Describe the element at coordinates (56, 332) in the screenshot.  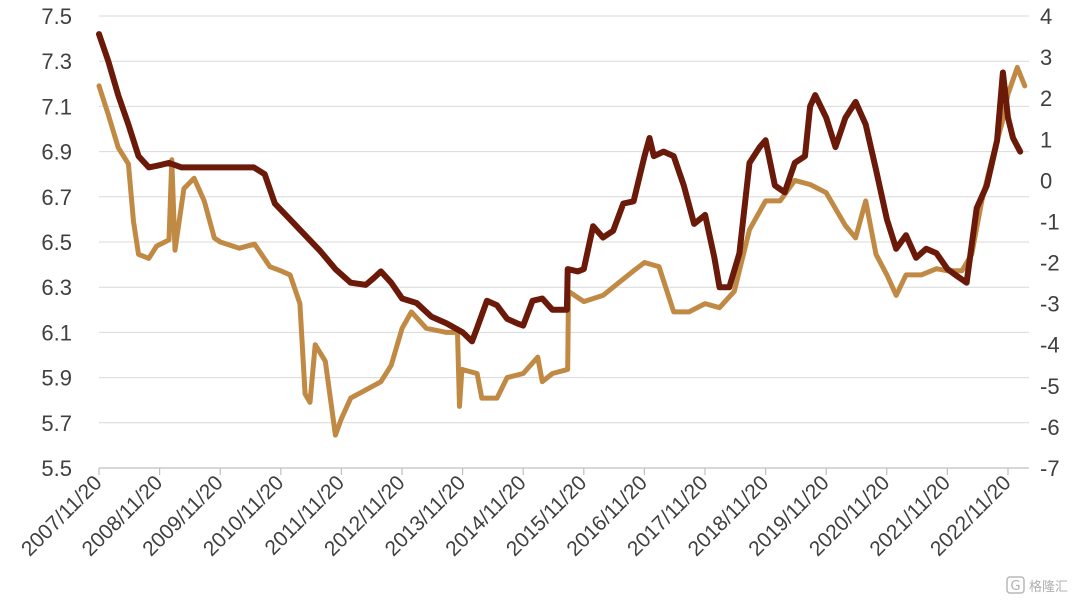
I see `y-left-tick-label: 6.1` at that location.